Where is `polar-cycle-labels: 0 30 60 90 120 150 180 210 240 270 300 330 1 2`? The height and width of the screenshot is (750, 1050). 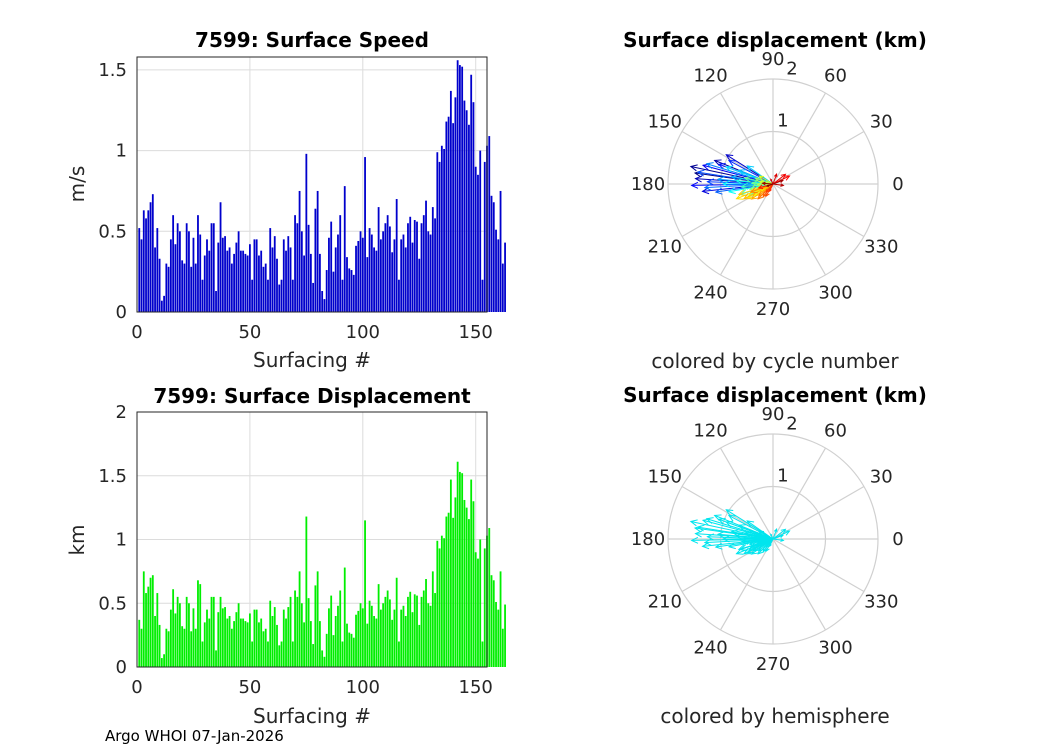
polar-cycle-labels: 0 30 60 90 120 150 180 210 240 270 300 330 1 2 is located at coordinates (767, 184).